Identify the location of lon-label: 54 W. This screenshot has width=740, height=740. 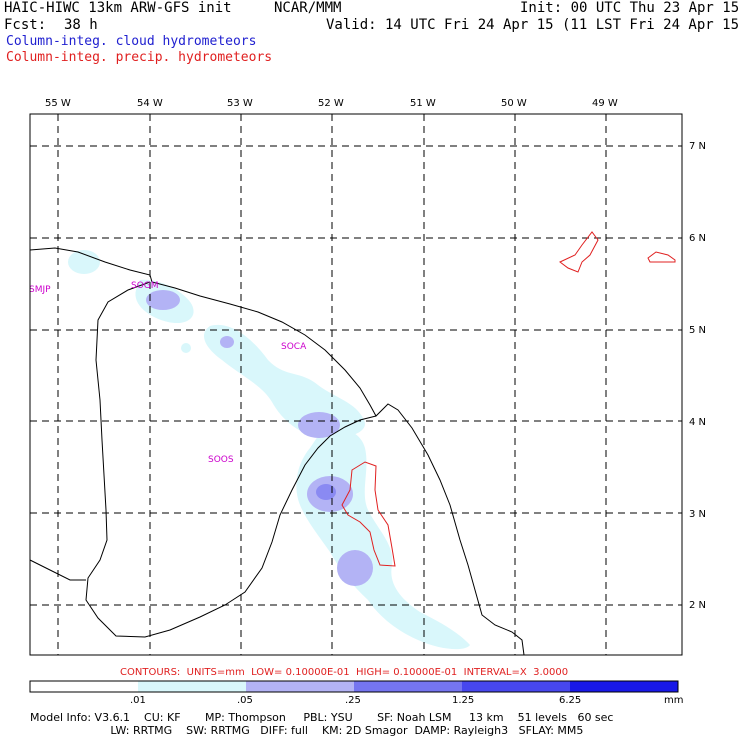
(150, 103).